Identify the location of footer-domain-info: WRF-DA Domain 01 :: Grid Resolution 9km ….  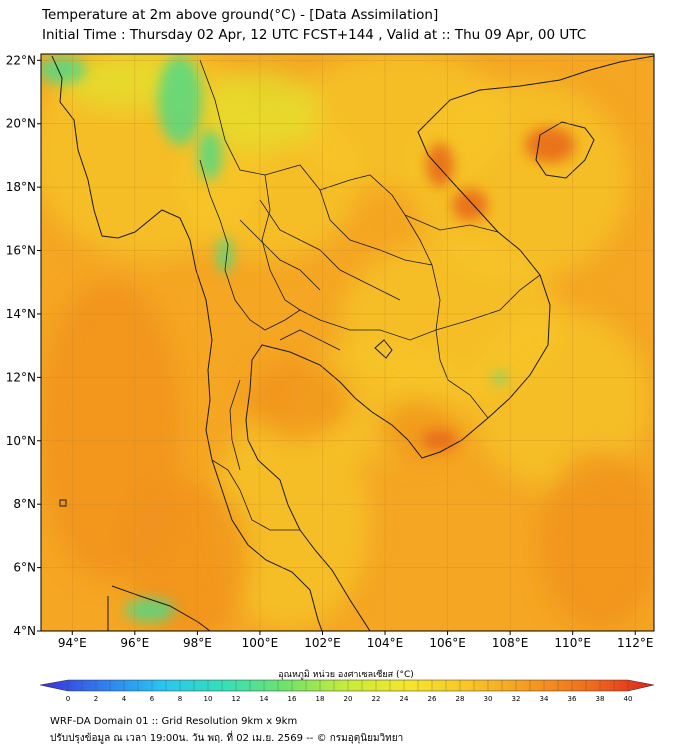
(174, 721).